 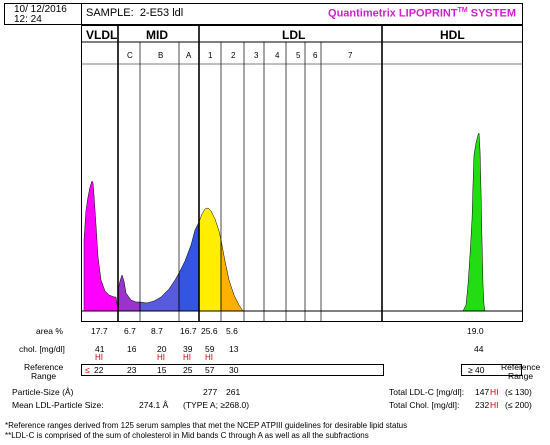 What do you see at coordinates (233, 55) in the screenshot?
I see `band-label-2: 2` at bounding box center [233, 55].